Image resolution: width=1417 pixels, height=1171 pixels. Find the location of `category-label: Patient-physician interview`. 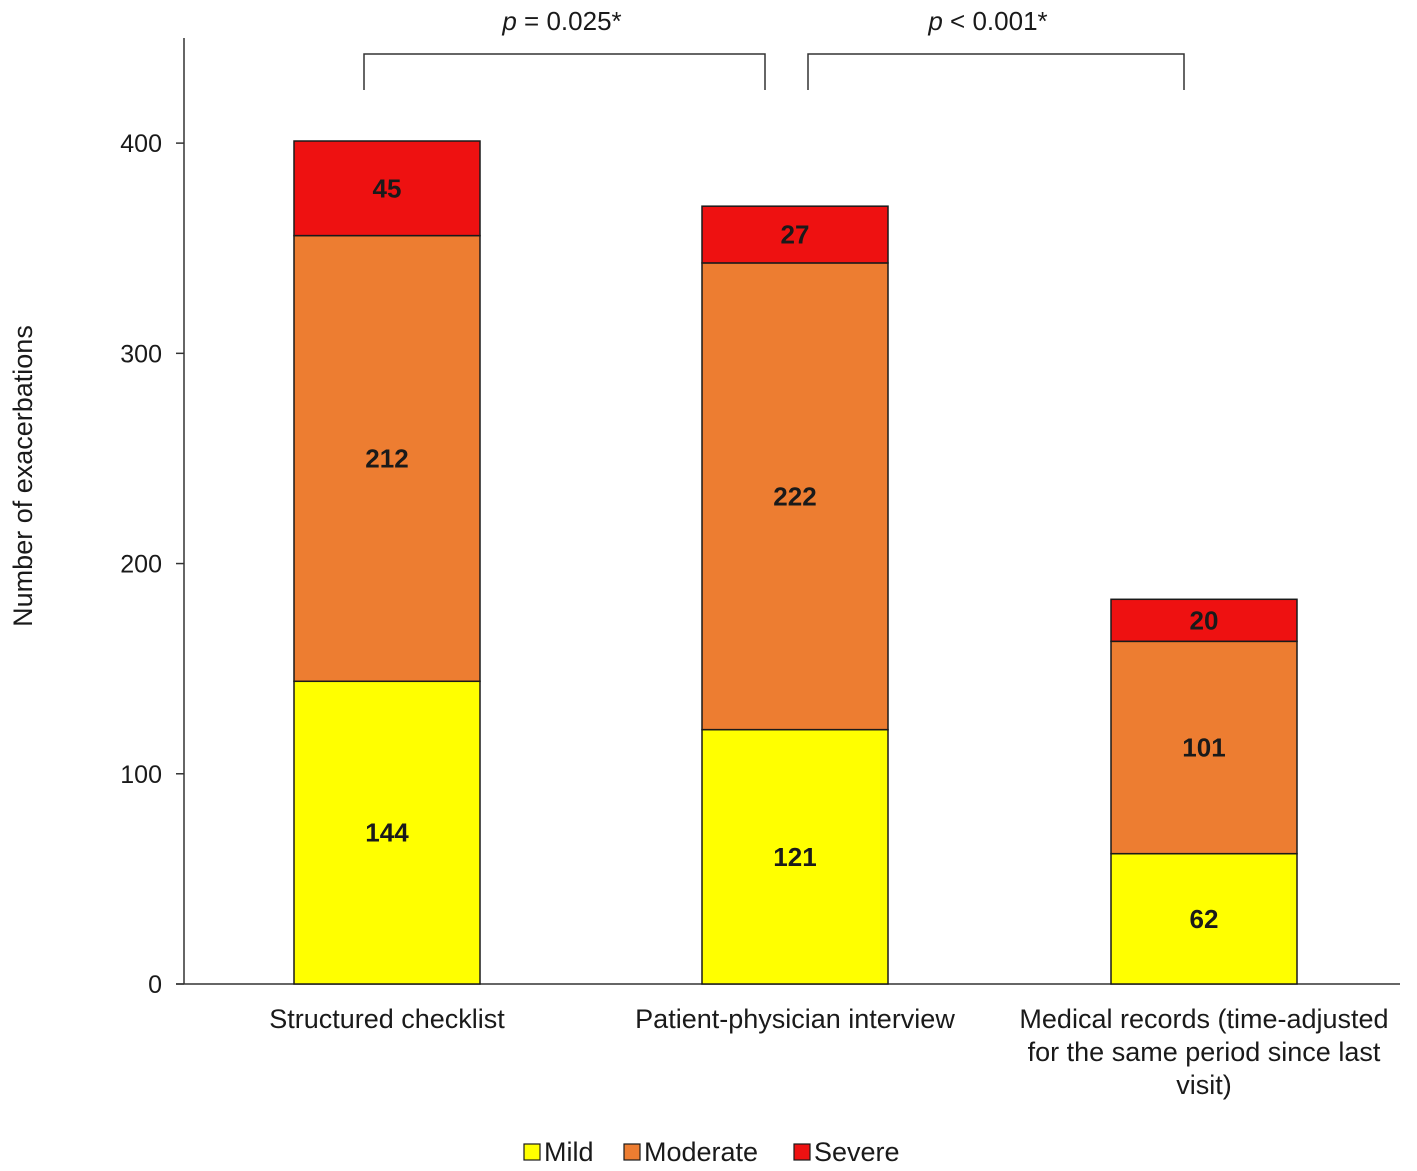

category-label: Patient-physician interview is located at coordinates (795, 1019).